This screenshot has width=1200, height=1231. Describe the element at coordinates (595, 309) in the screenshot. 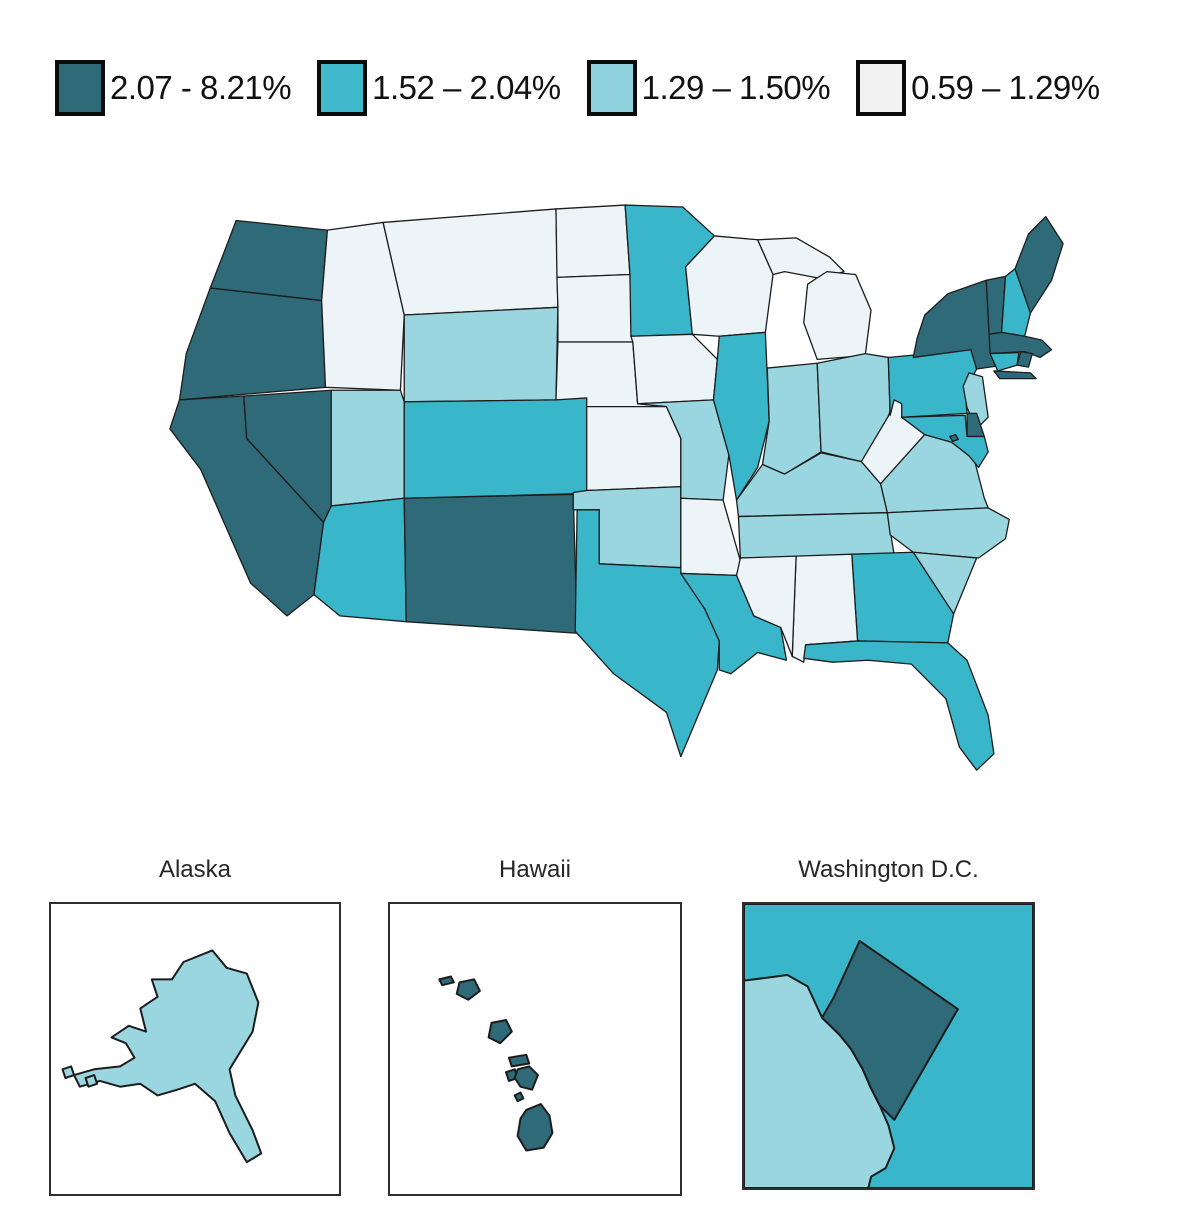

I see `state-south-dakota` at that location.